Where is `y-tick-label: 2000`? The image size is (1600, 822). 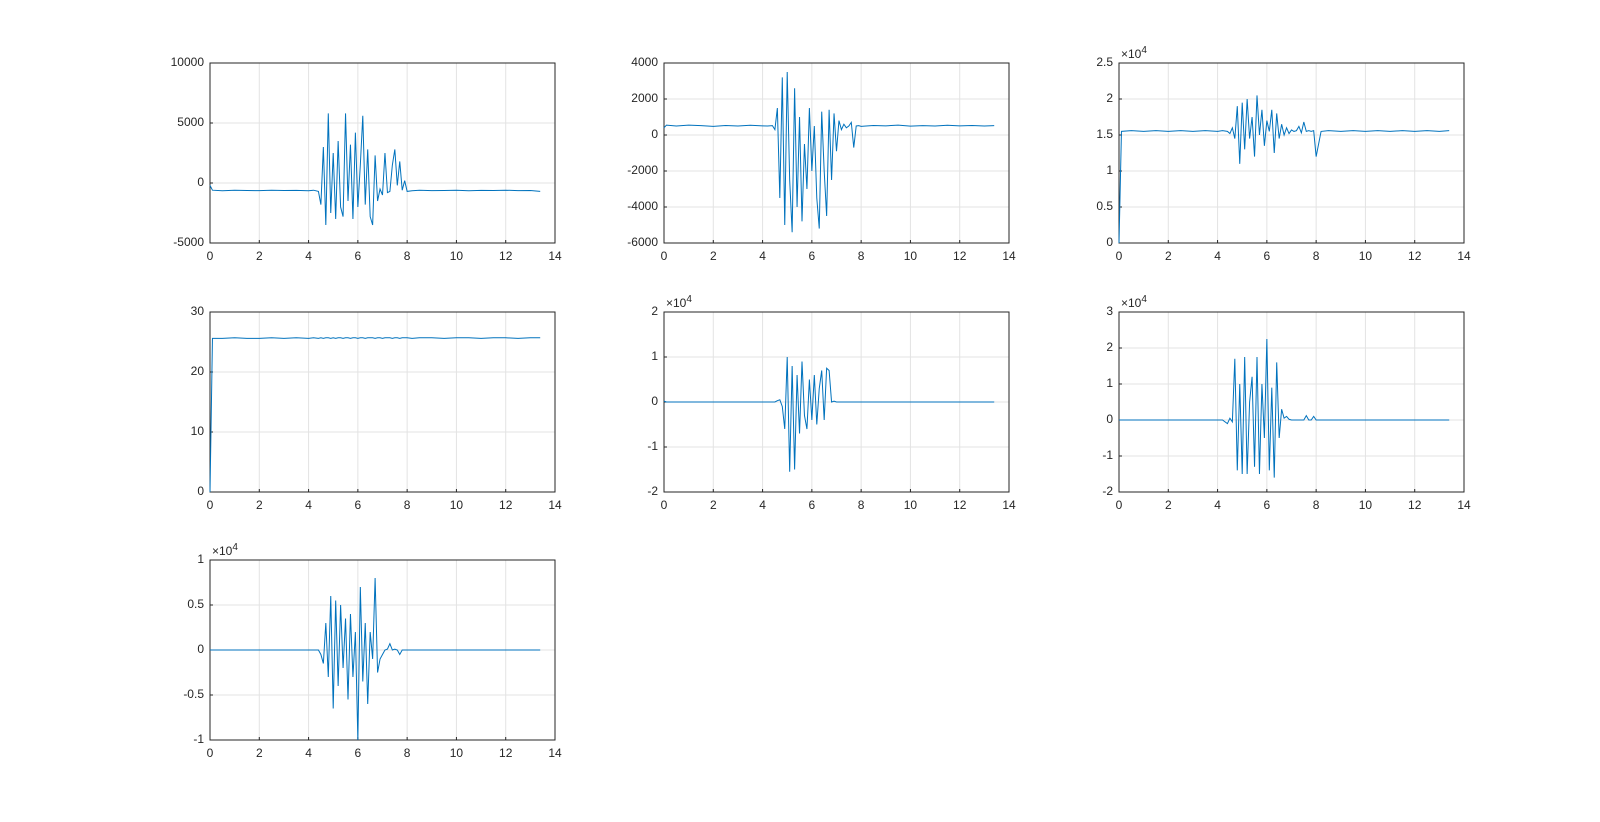 y-tick-label: 2000 is located at coordinates (644, 98).